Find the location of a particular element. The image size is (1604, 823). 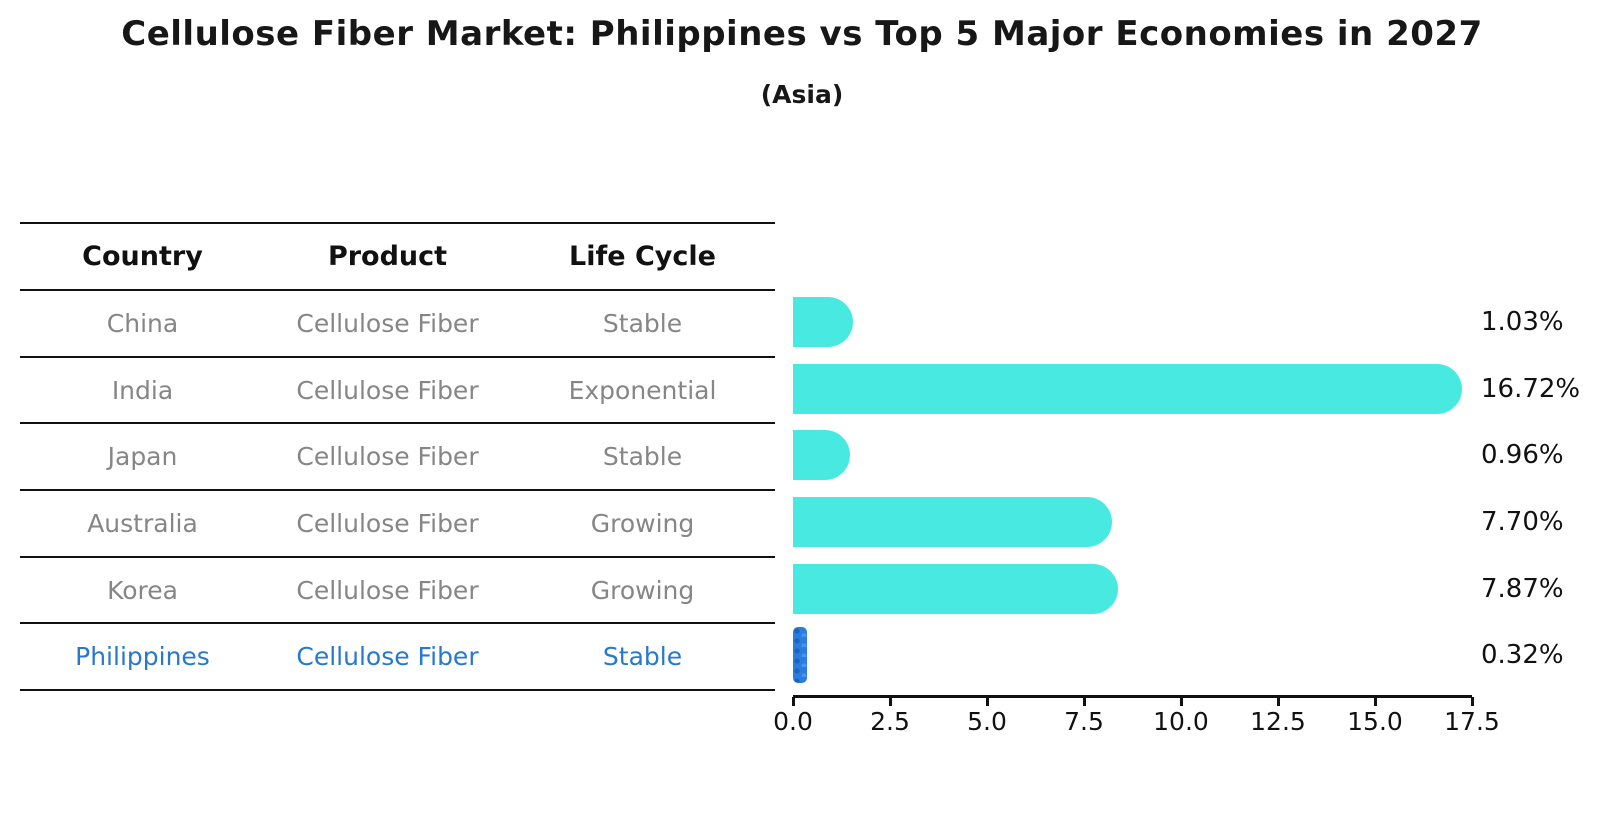

table-cell-country: China is located at coordinates (142, 323).